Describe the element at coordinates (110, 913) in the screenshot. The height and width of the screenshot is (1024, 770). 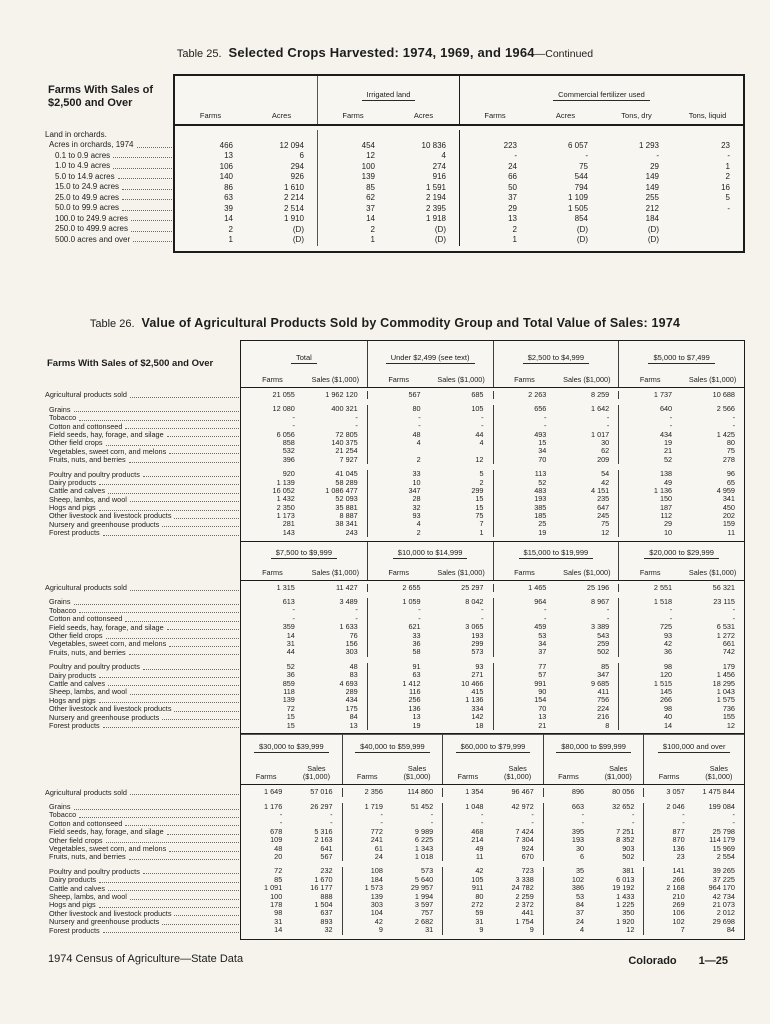
I see `row-label: Other livestock and livestock products` at that location.